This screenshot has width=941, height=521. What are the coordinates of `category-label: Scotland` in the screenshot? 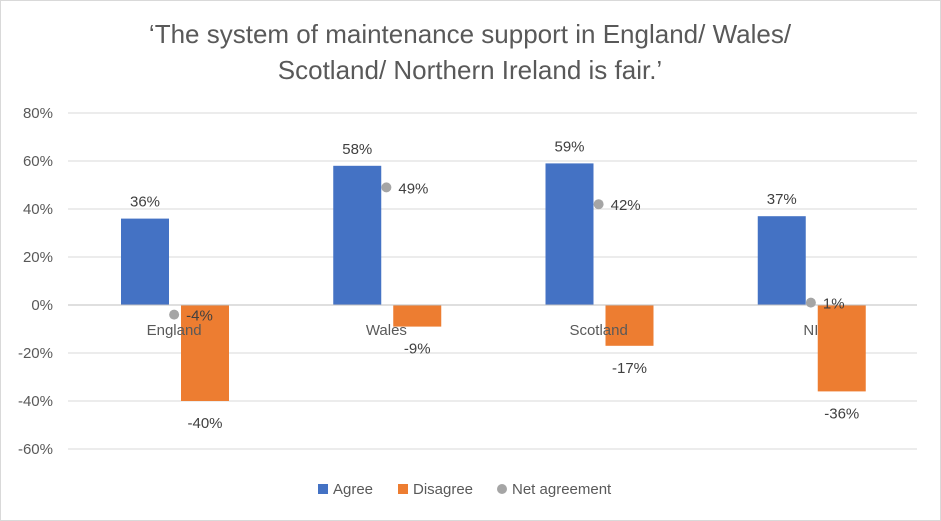 It's located at (598, 330).